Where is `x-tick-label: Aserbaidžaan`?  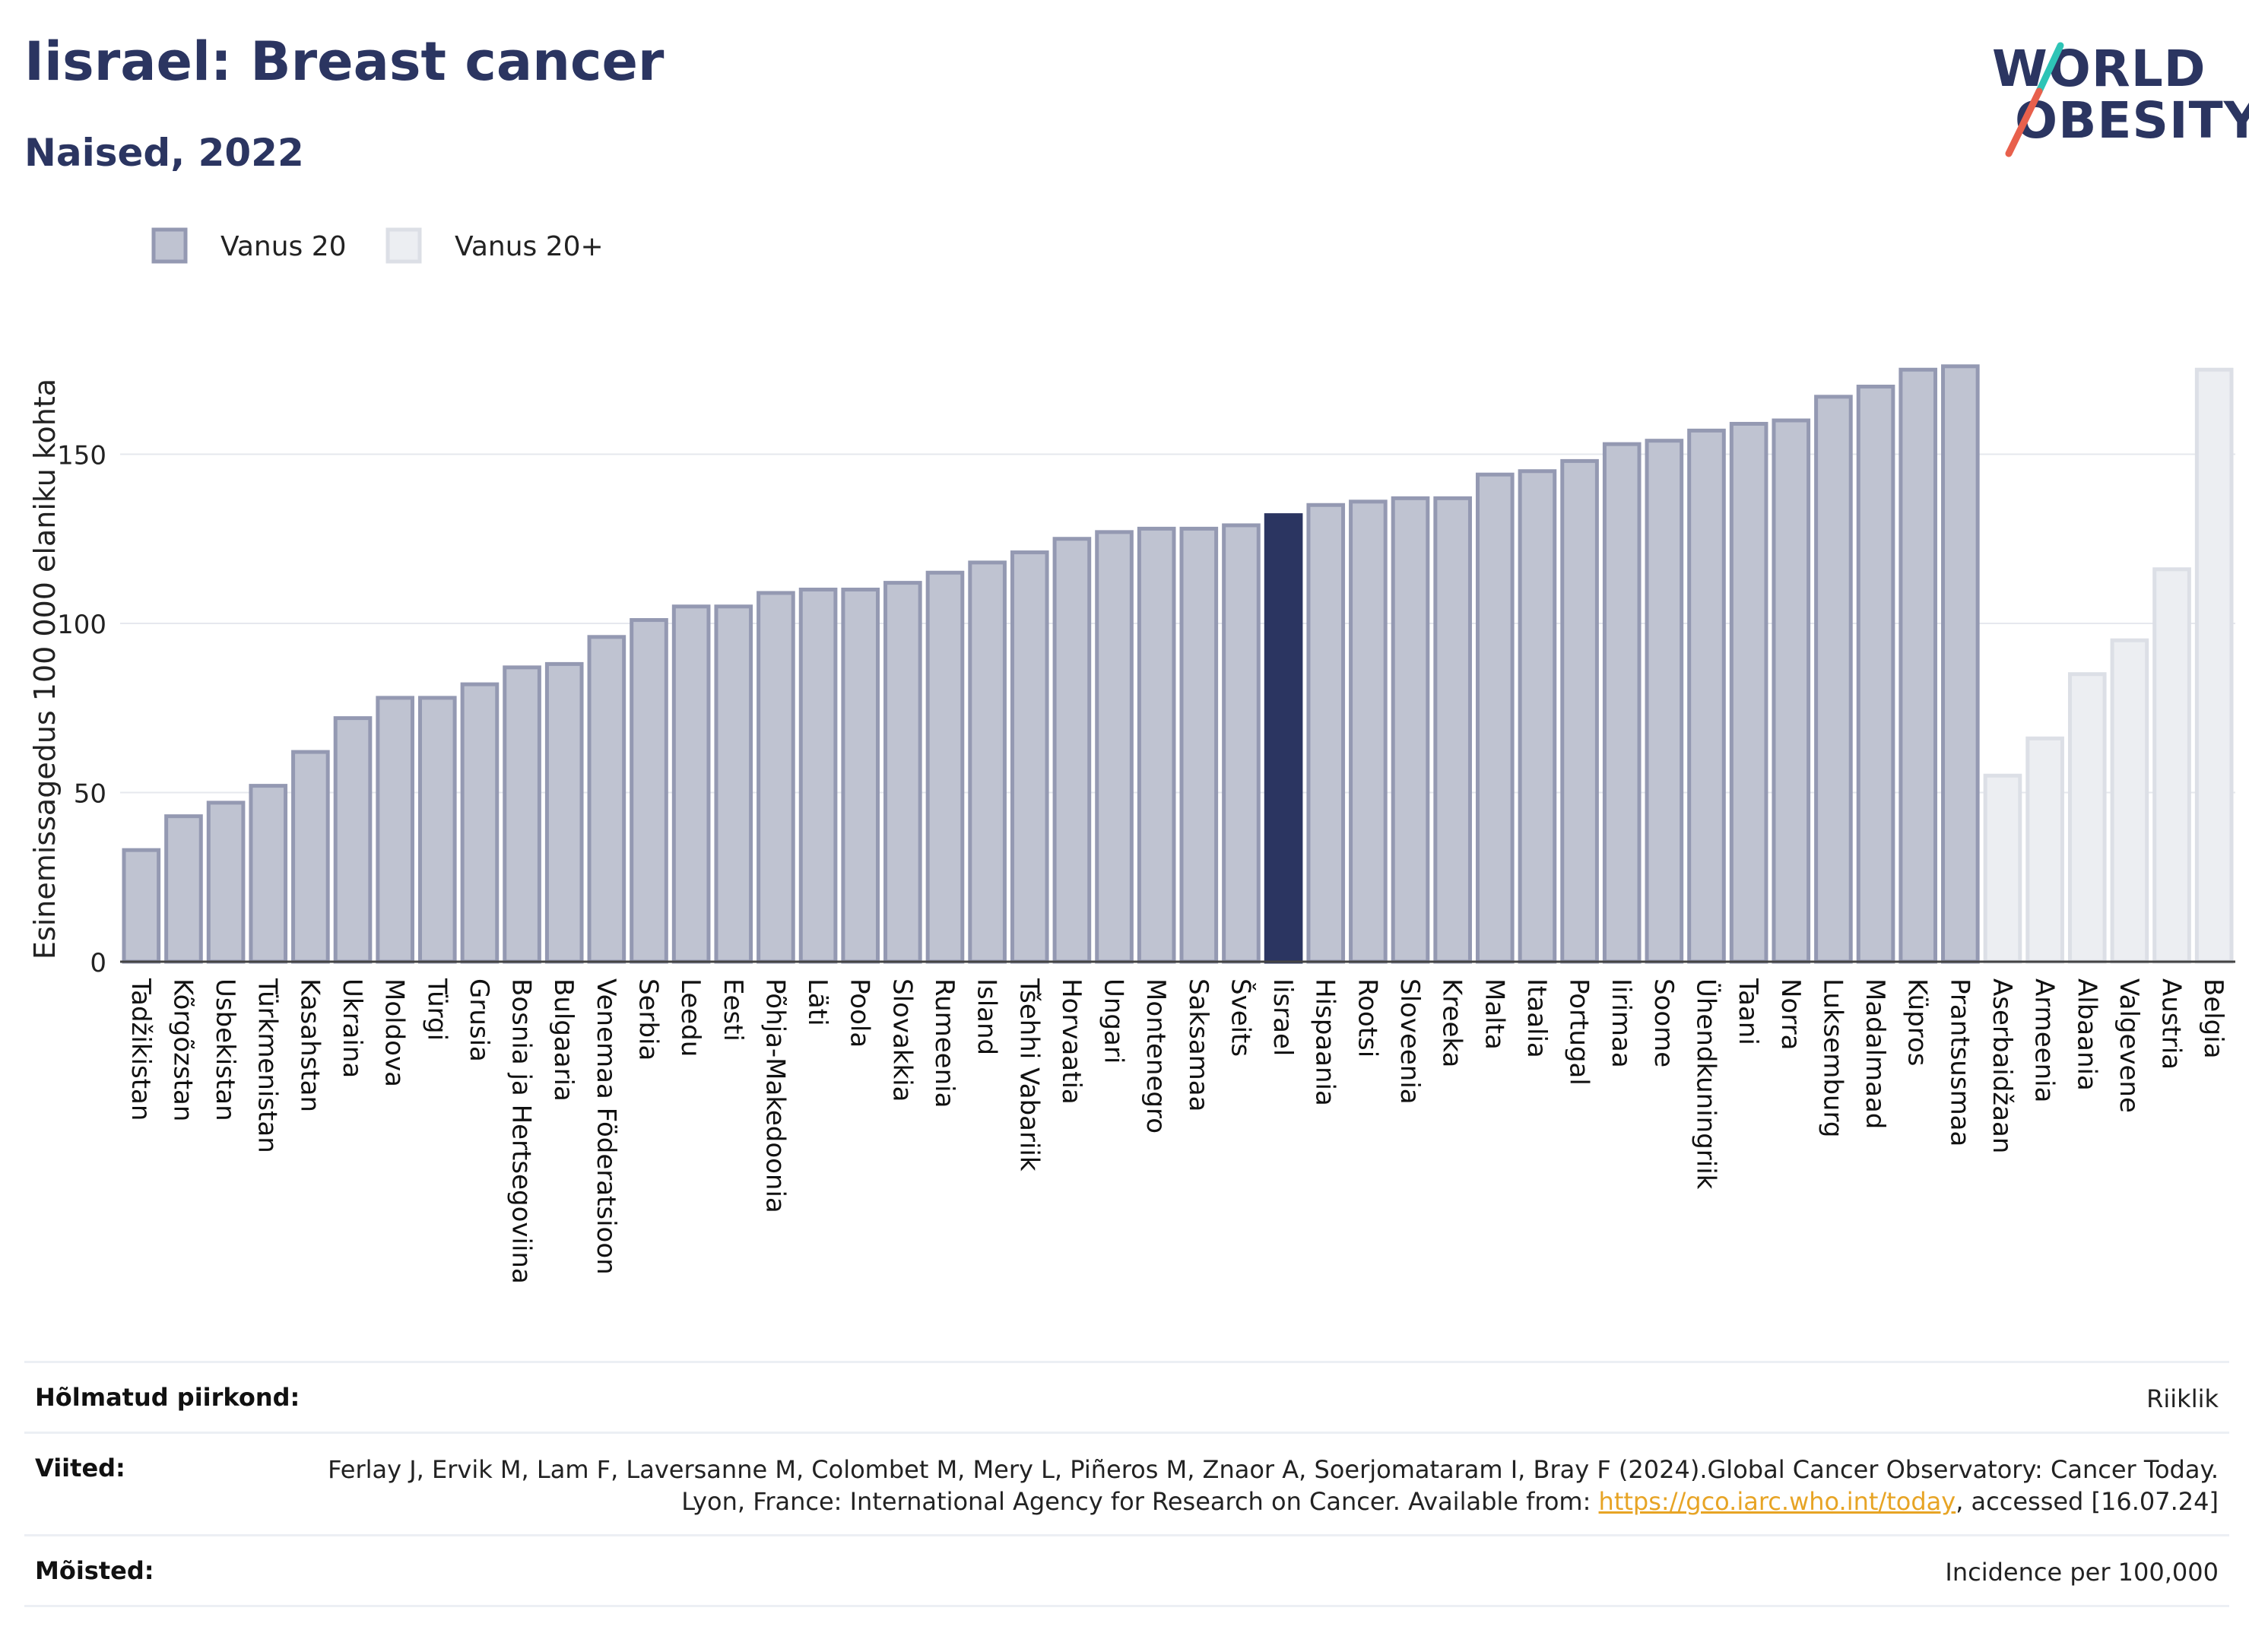 x-tick-label: Aserbaidžaan is located at coordinates (2002, 1065).